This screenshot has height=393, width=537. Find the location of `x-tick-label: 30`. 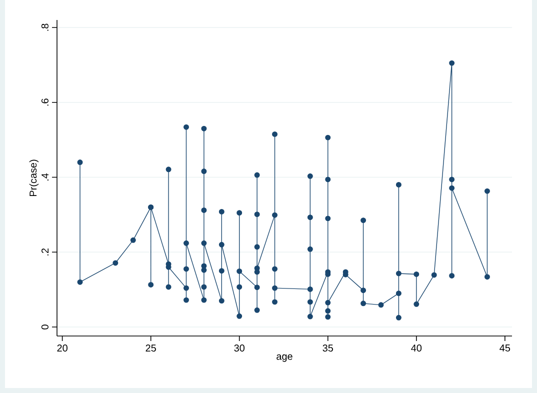

x-tick-label: 30 is located at coordinates (239, 348).